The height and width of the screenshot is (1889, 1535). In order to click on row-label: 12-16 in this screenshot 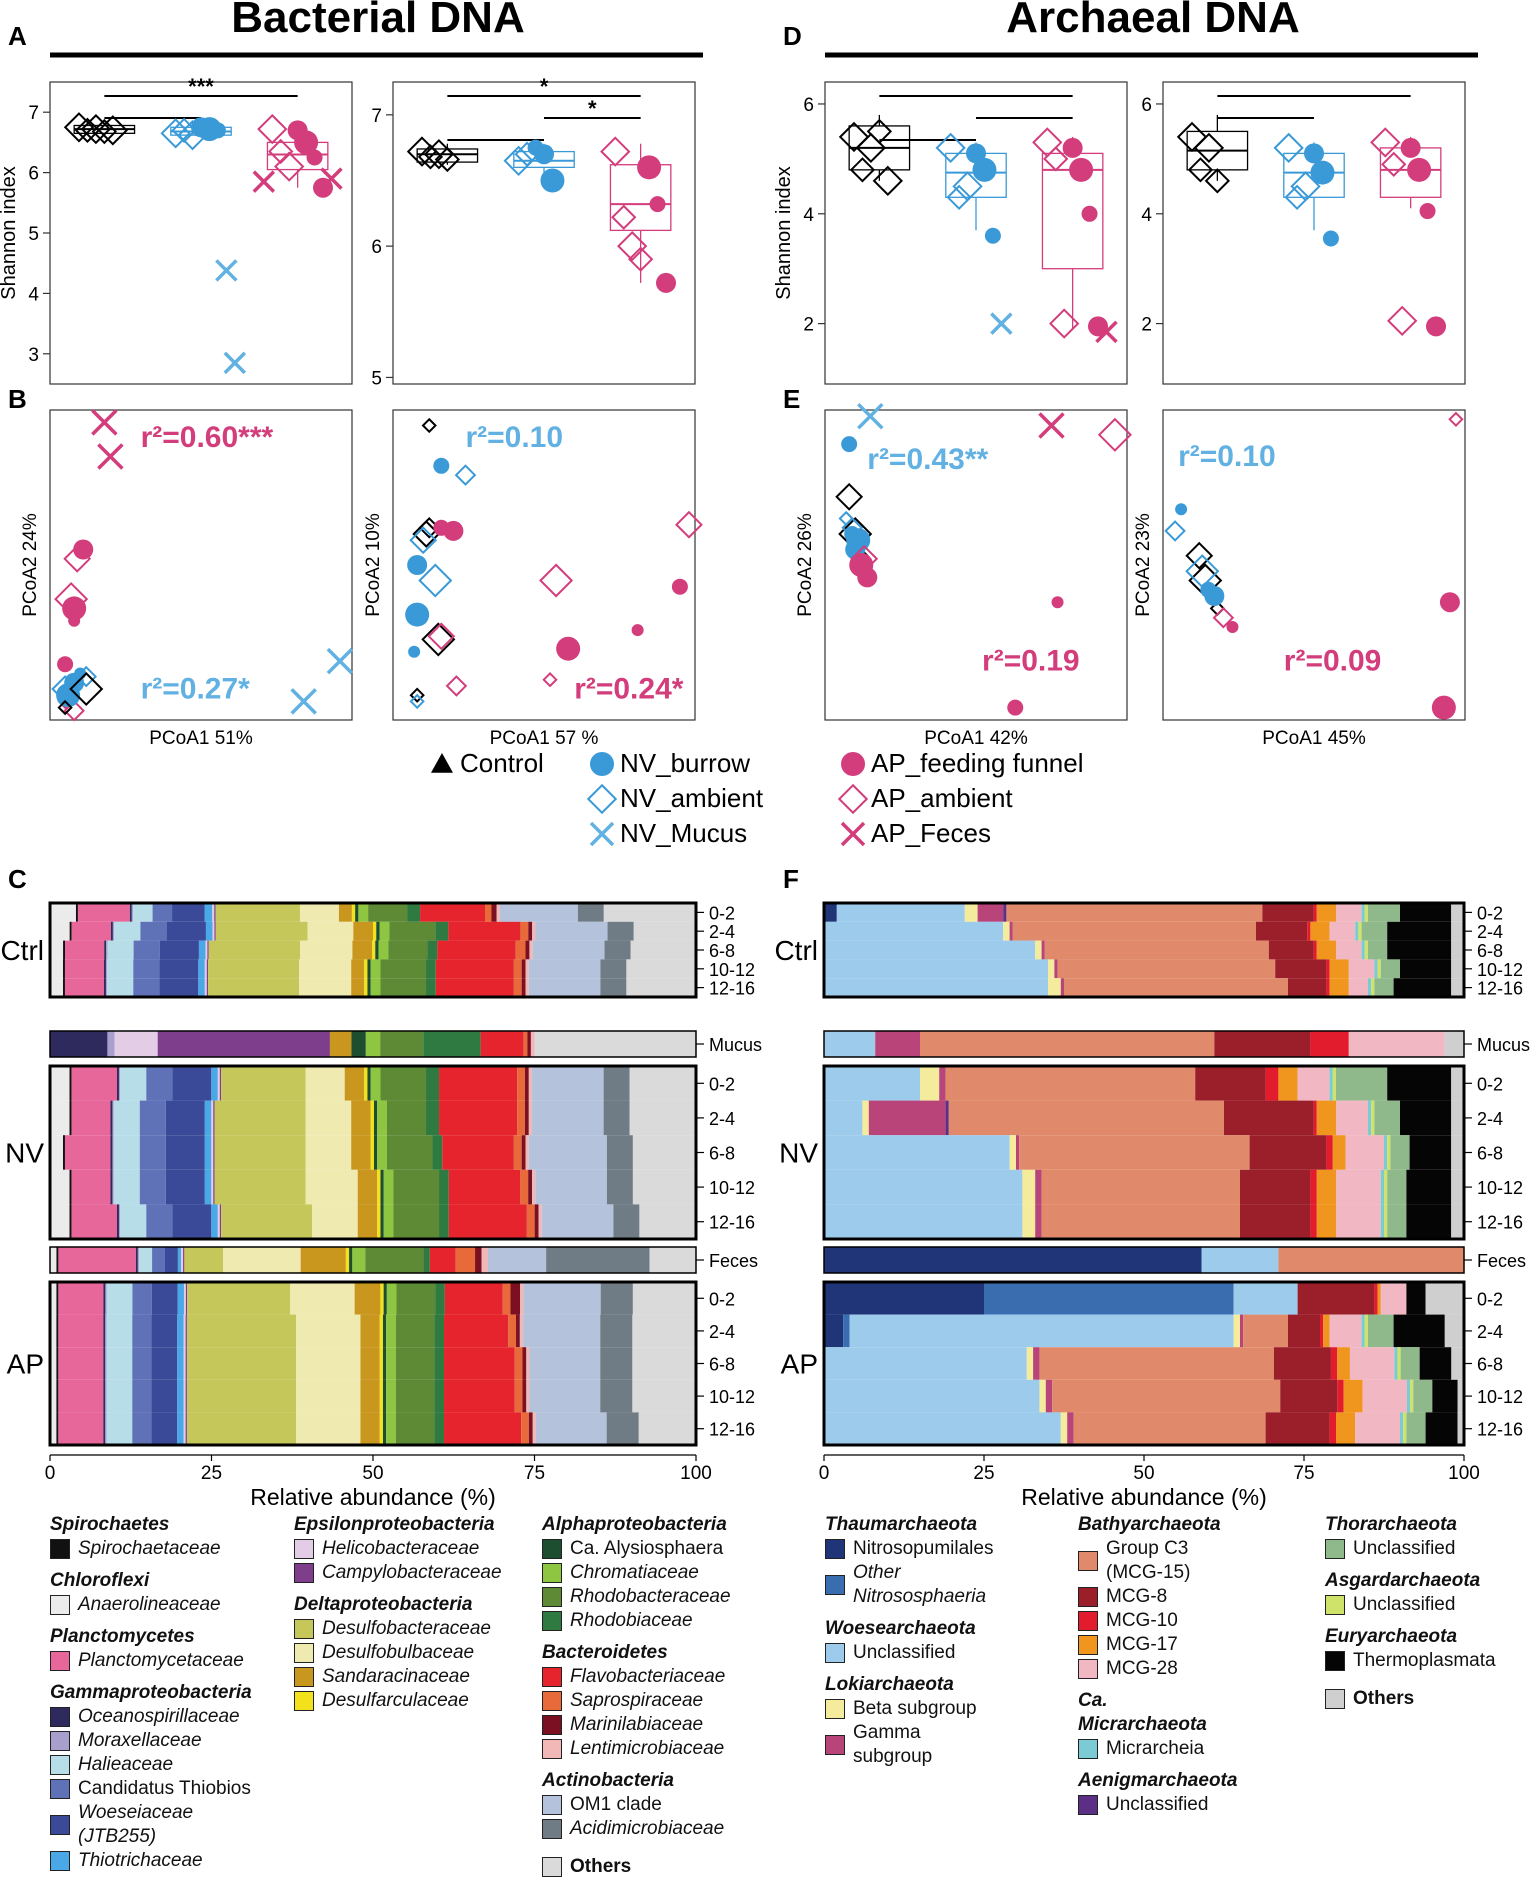, I will do `click(732, 1430)`.